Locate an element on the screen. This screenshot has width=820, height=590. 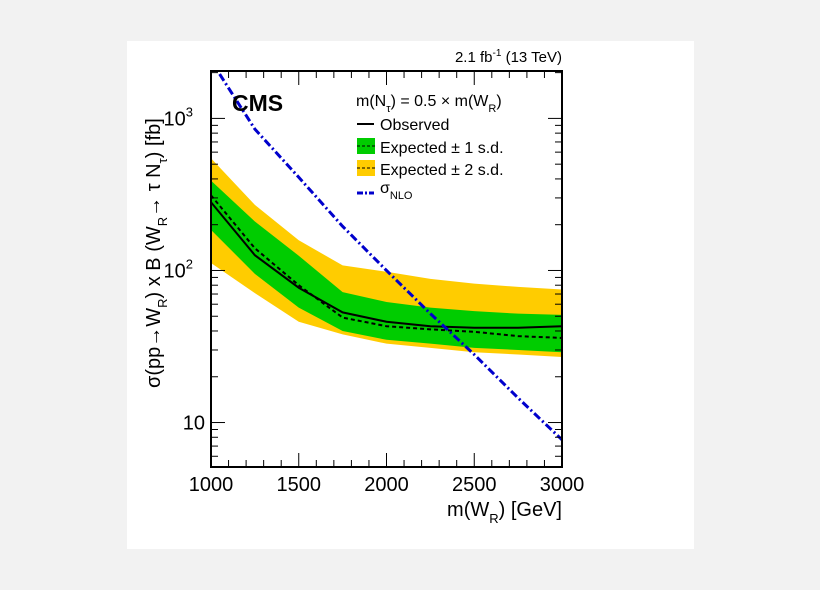
y-axis-title: σ(pp→WR) x B (WR→ τ Nτ) [fb] is located at coordinates (156, 253).